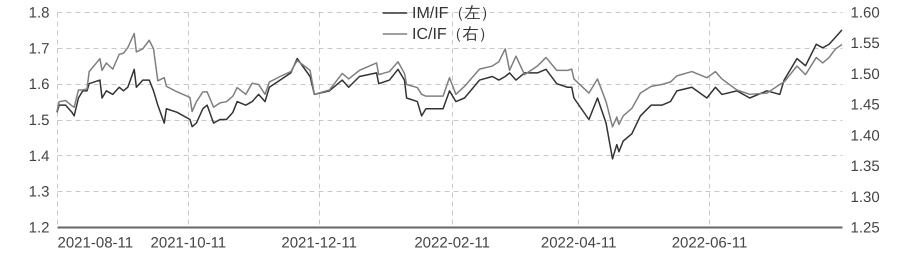 This screenshot has height=266, width=900. I want to click on y2-tick-label: 1.60, so click(865, 13).